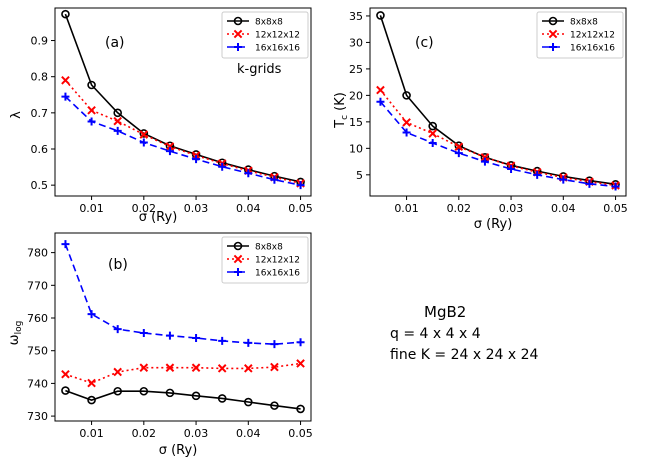 The height and width of the screenshot is (462, 660). Describe the element at coordinates (356, 16) in the screenshot. I see `panel-c-ytick-label: 35` at that location.